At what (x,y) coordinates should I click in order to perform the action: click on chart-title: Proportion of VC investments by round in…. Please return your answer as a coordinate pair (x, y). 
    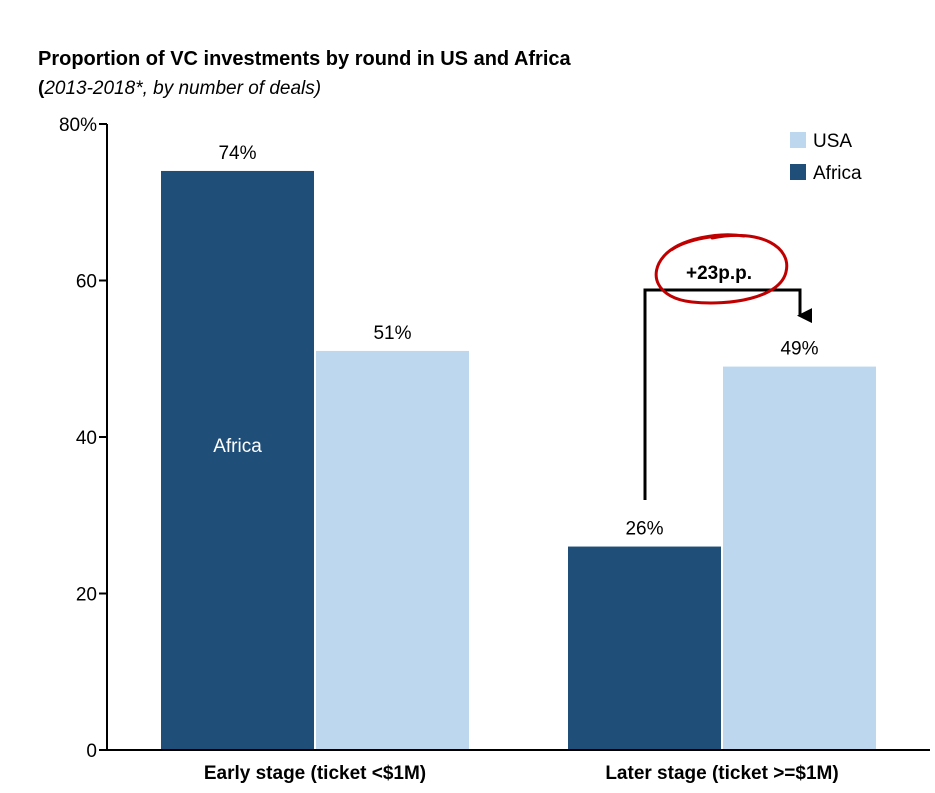
    Looking at the image, I should click on (304, 59).